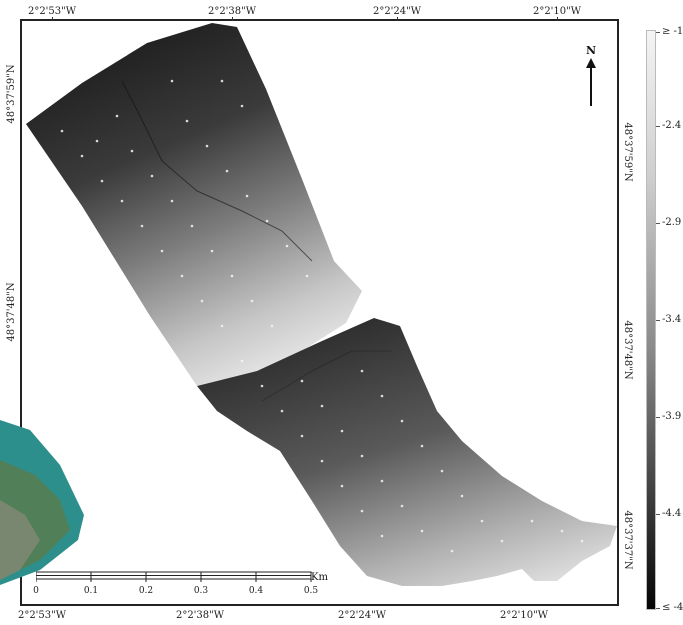 Image resolution: width=683 pixels, height=625 pixels. Describe the element at coordinates (672, 513) in the screenshot. I see `legend-label: -4.4` at that location.